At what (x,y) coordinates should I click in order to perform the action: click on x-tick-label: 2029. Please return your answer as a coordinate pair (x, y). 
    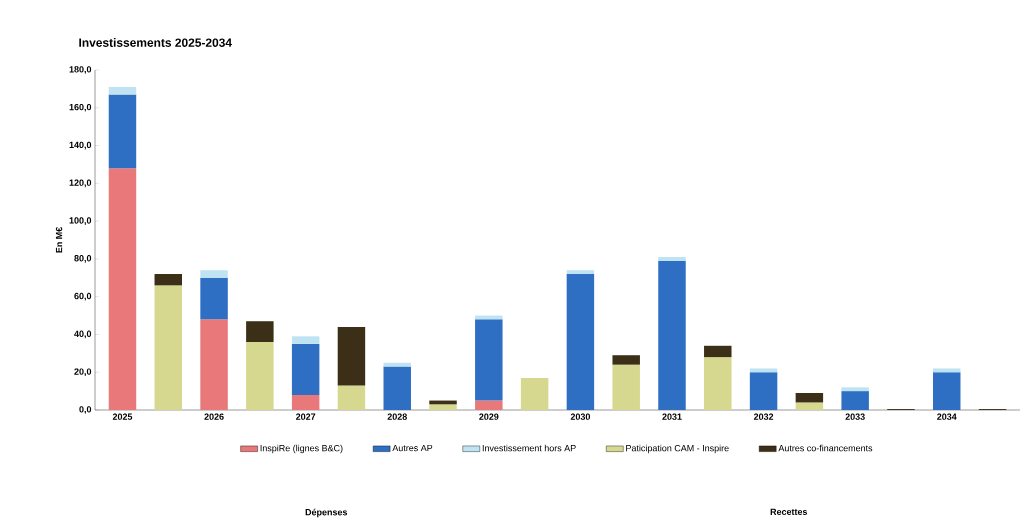
    Looking at the image, I should click on (489, 416).